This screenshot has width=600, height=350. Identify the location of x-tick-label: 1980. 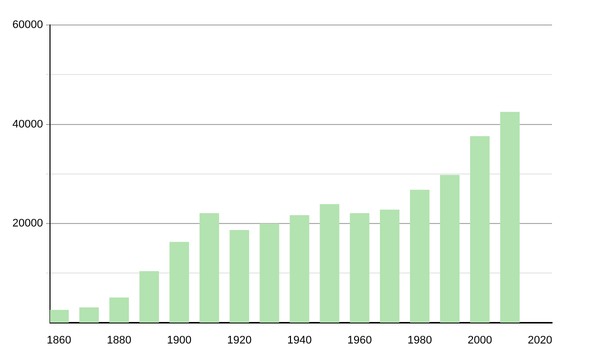
(419, 340).